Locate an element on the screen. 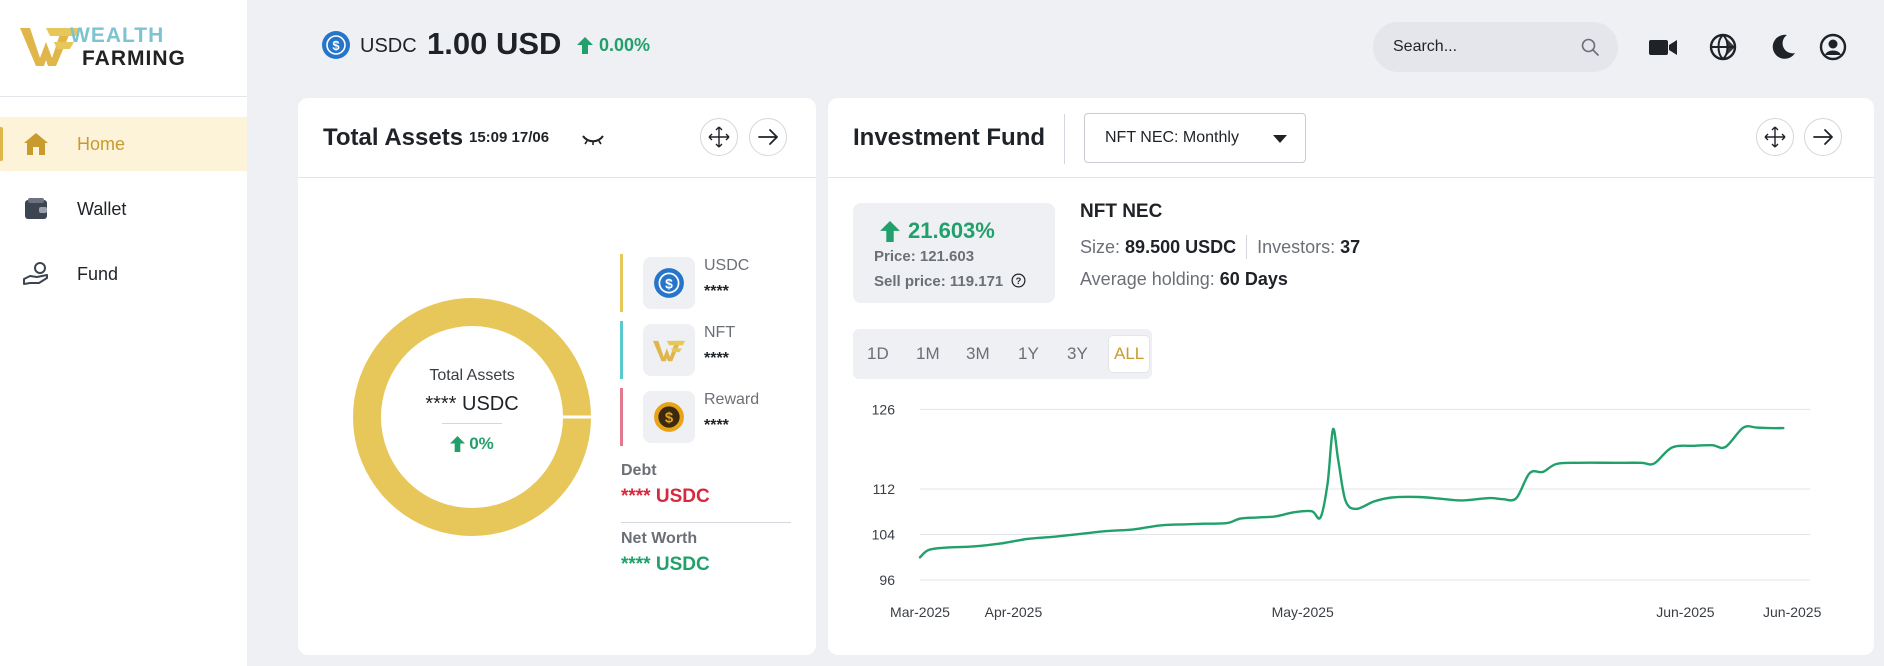 This screenshot has height=666, width=1884. time-range-selector: 1D 1M 3M 1Y 3Y ALL is located at coordinates (1002, 354).